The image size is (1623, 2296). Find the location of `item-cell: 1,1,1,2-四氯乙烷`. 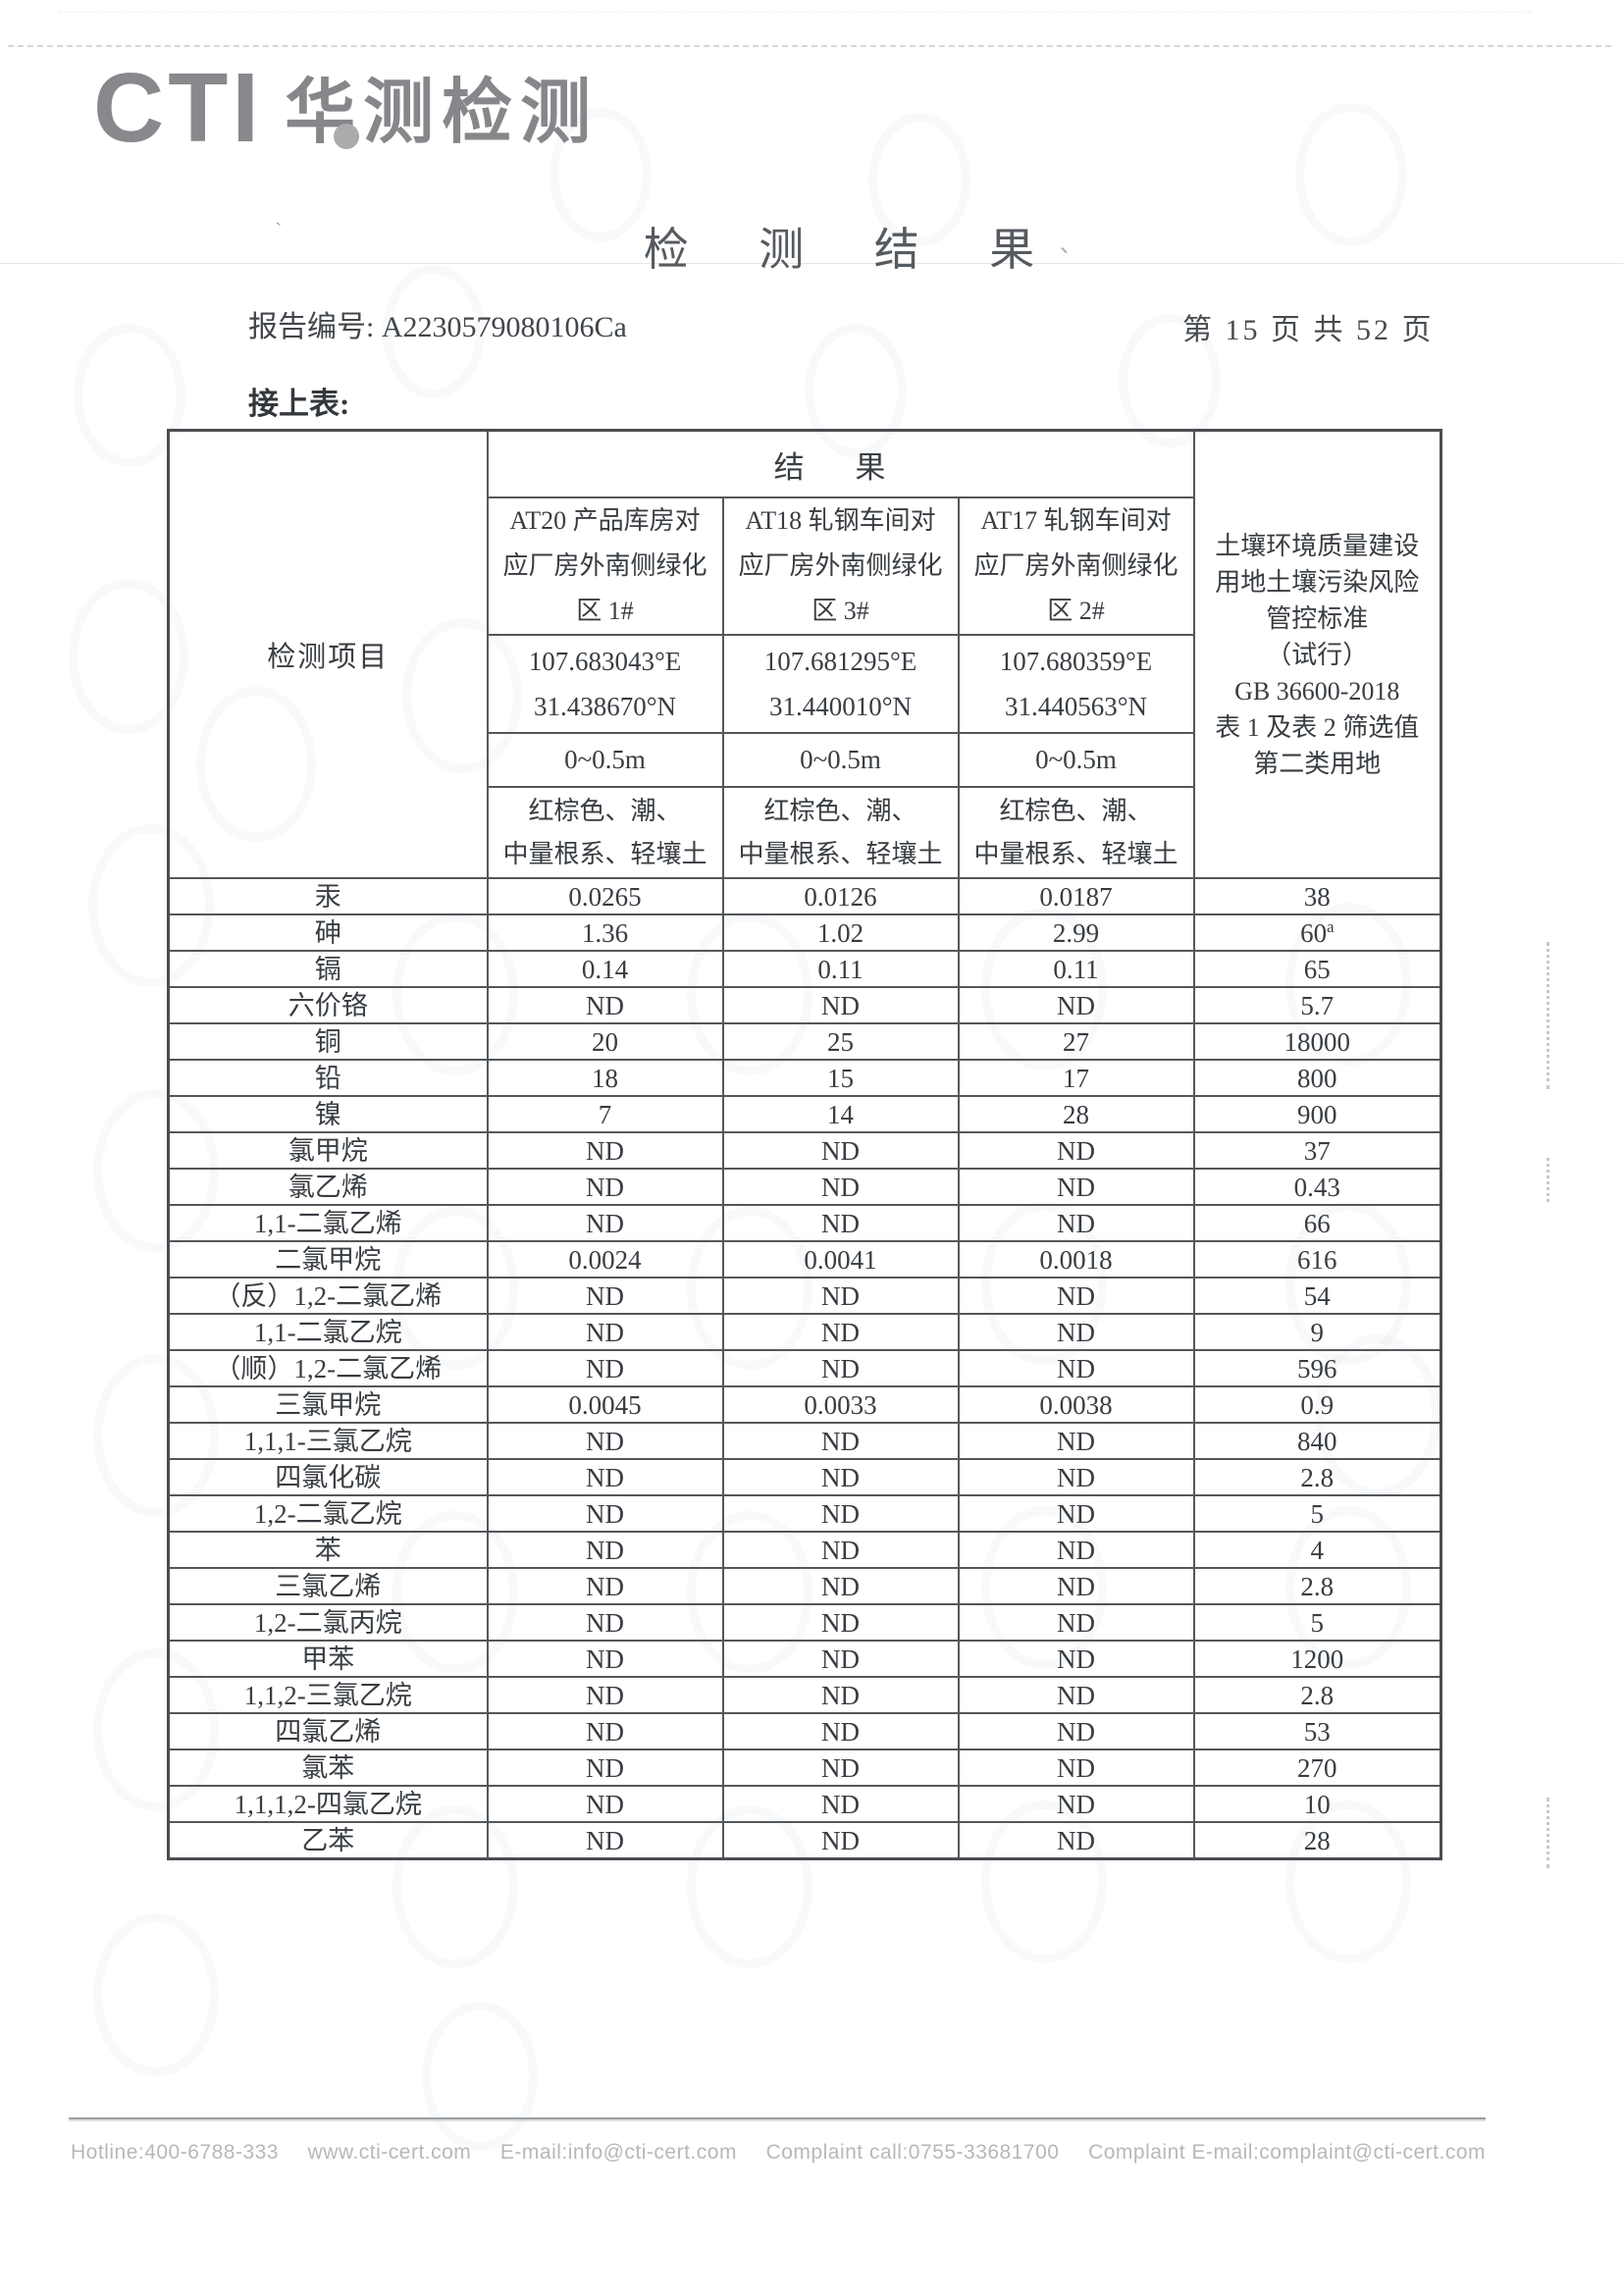

item-cell: 1,1,1,2-四氯乙烷 is located at coordinates (328, 1804).